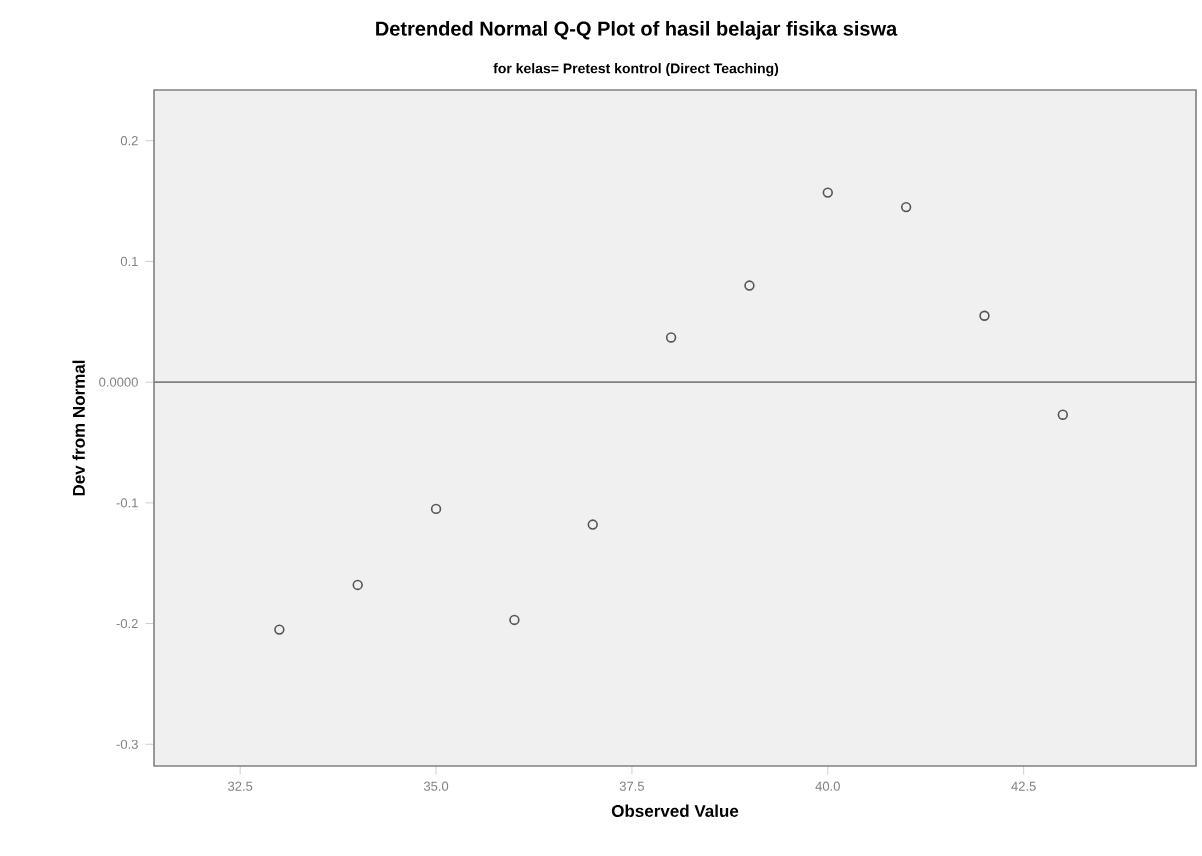 The height and width of the screenshot is (856, 1202). What do you see at coordinates (637, 30) in the screenshot?
I see `chart-title: Detrended Normal Q-Q Plot of hasil belajar fisika siswa` at bounding box center [637, 30].